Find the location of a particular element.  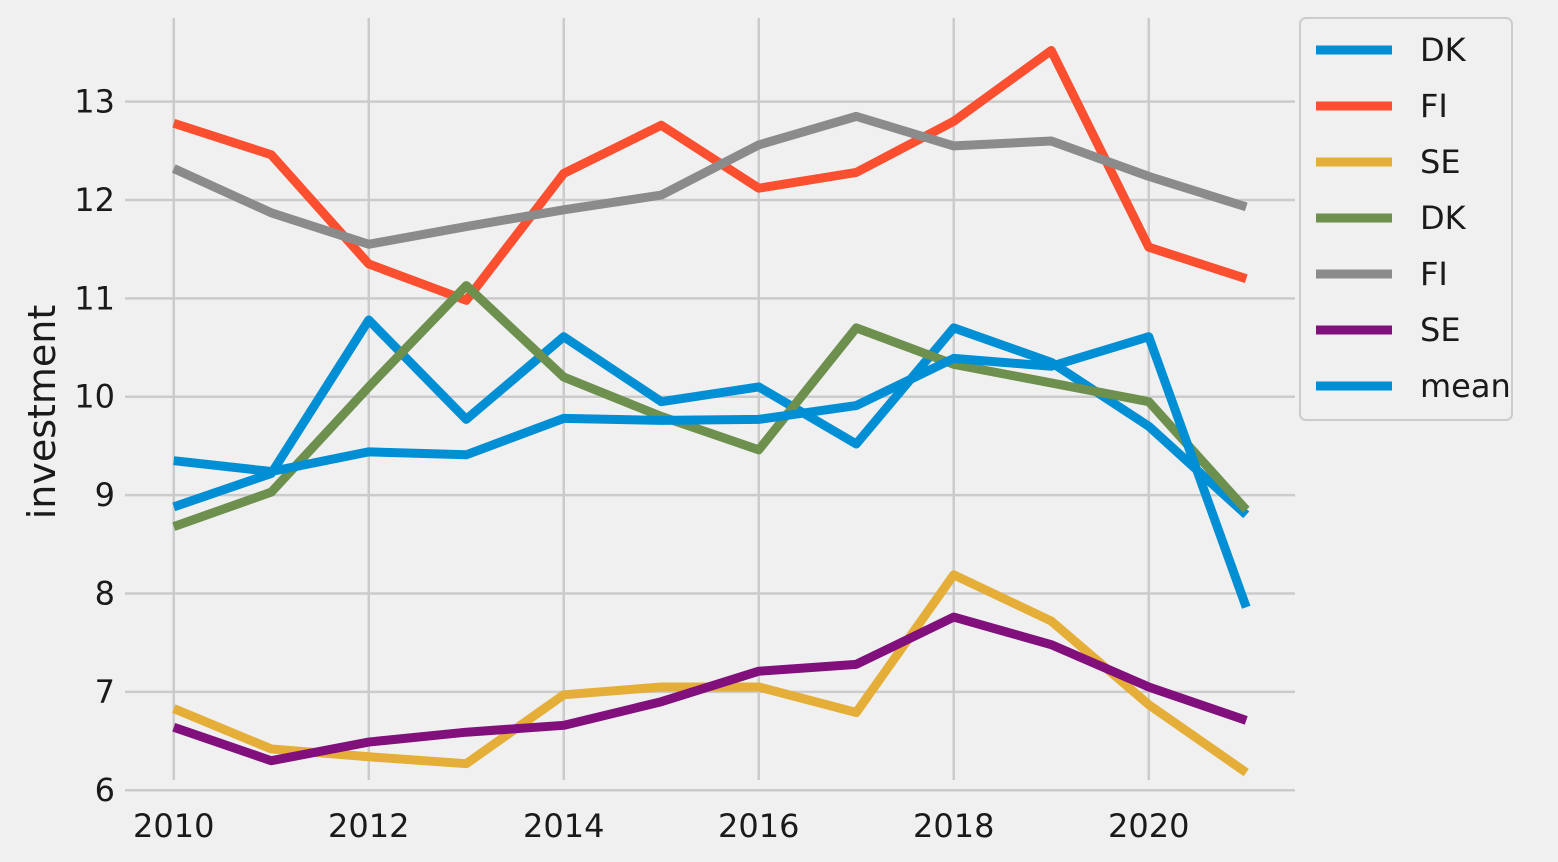

y-tick-label: 12 is located at coordinates (94, 200).